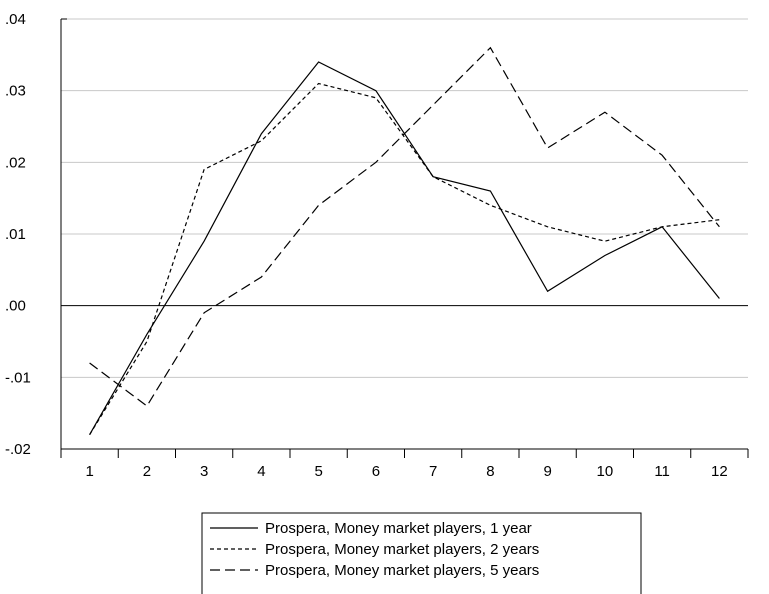  Describe the element at coordinates (15, 162) in the screenshot. I see `y-tick-label: .02` at that location.